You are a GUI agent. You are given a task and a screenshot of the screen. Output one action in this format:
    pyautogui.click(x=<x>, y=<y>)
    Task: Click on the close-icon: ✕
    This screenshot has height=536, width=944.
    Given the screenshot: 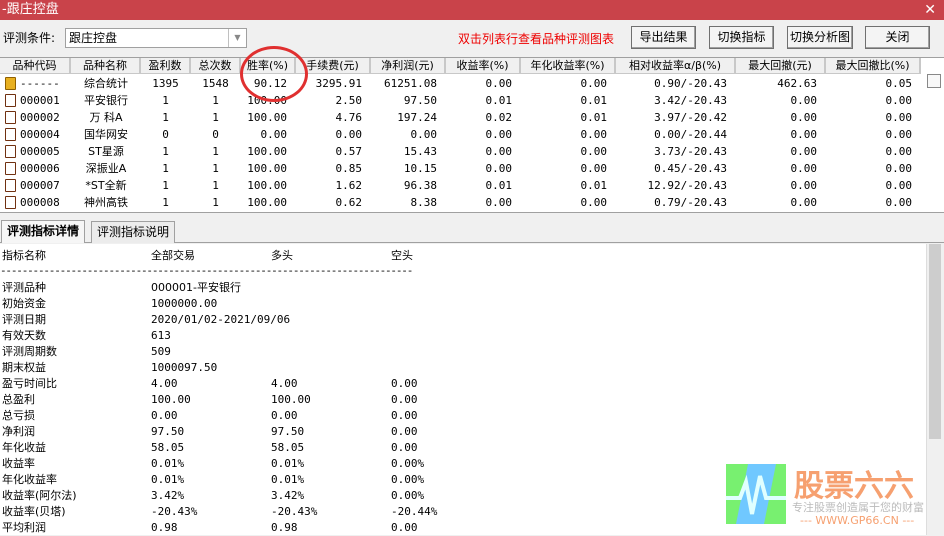 What is the action you would take?
    pyautogui.click(x=930, y=10)
    